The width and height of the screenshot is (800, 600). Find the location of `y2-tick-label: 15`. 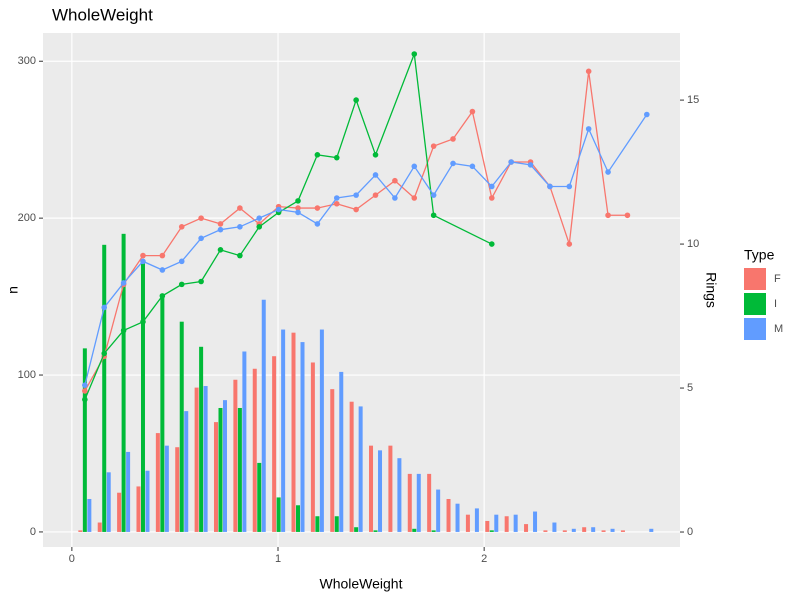

y2-tick-label: 15 is located at coordinates (693, 100).